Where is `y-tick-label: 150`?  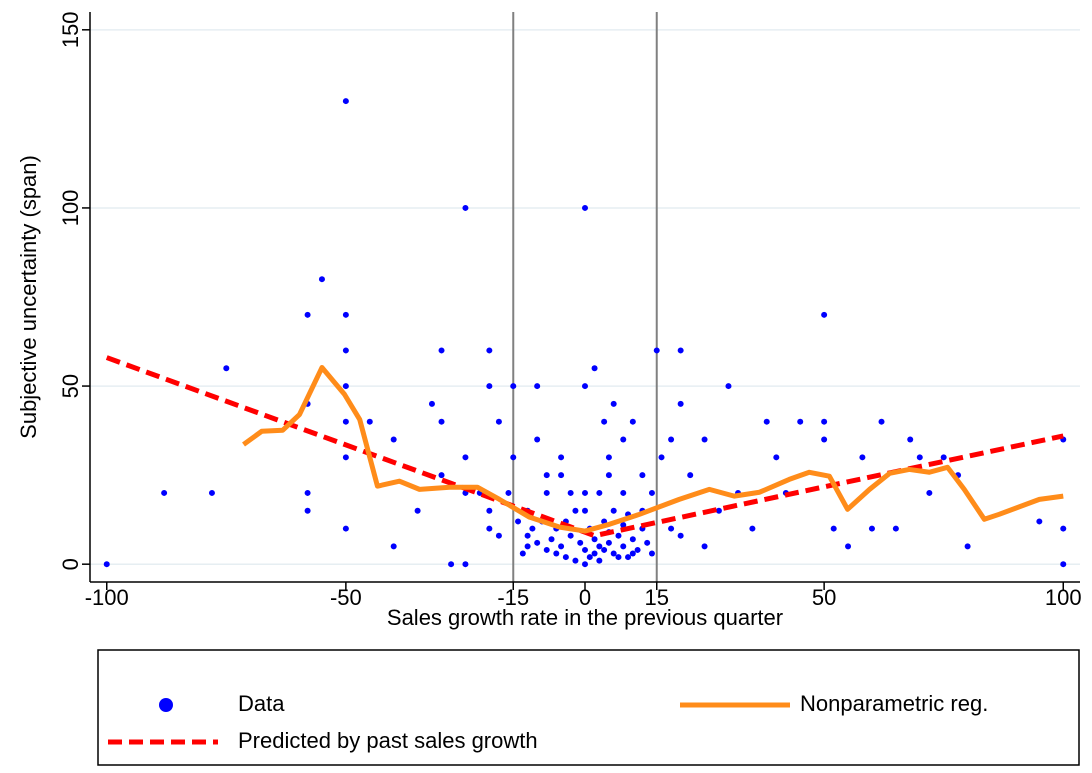 y-tick-label: 150 is located at coordinates (70, 29).